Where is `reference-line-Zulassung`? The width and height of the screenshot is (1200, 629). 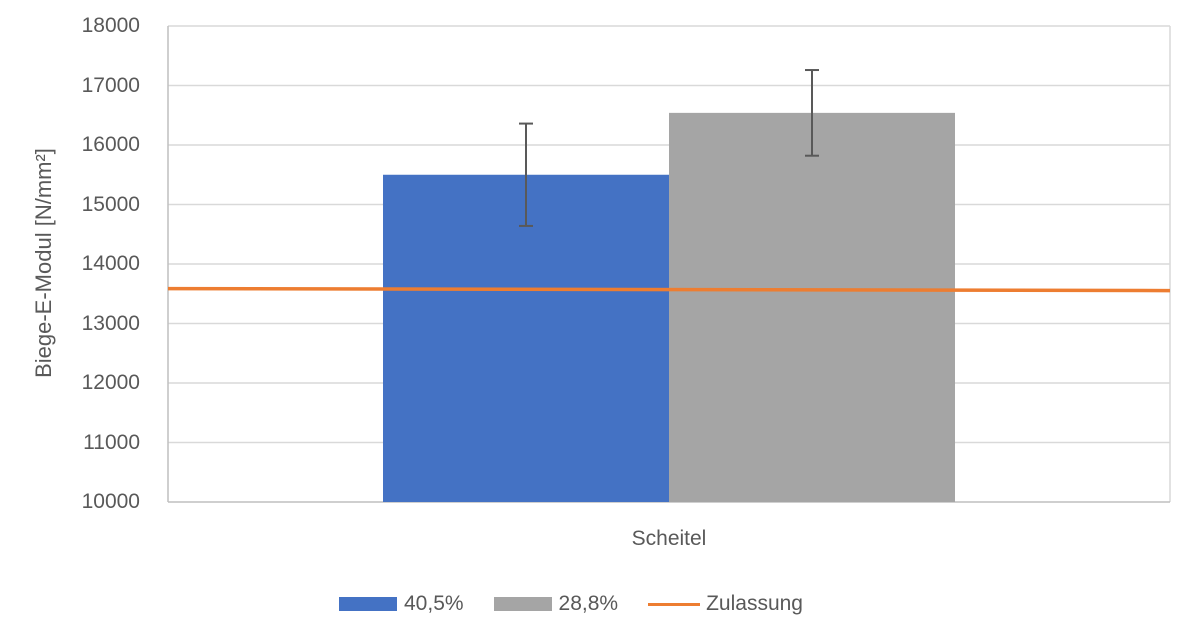
reference-line-Zulassung is located at coordinates (669, 289).